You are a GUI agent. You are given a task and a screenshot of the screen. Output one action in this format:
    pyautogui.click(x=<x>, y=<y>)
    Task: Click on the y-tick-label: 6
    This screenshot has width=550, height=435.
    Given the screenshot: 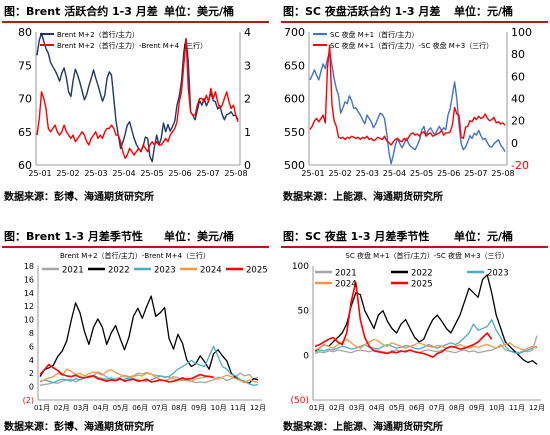 What is the action you would take?
    pyautogui.click(x=31, y=346)
    